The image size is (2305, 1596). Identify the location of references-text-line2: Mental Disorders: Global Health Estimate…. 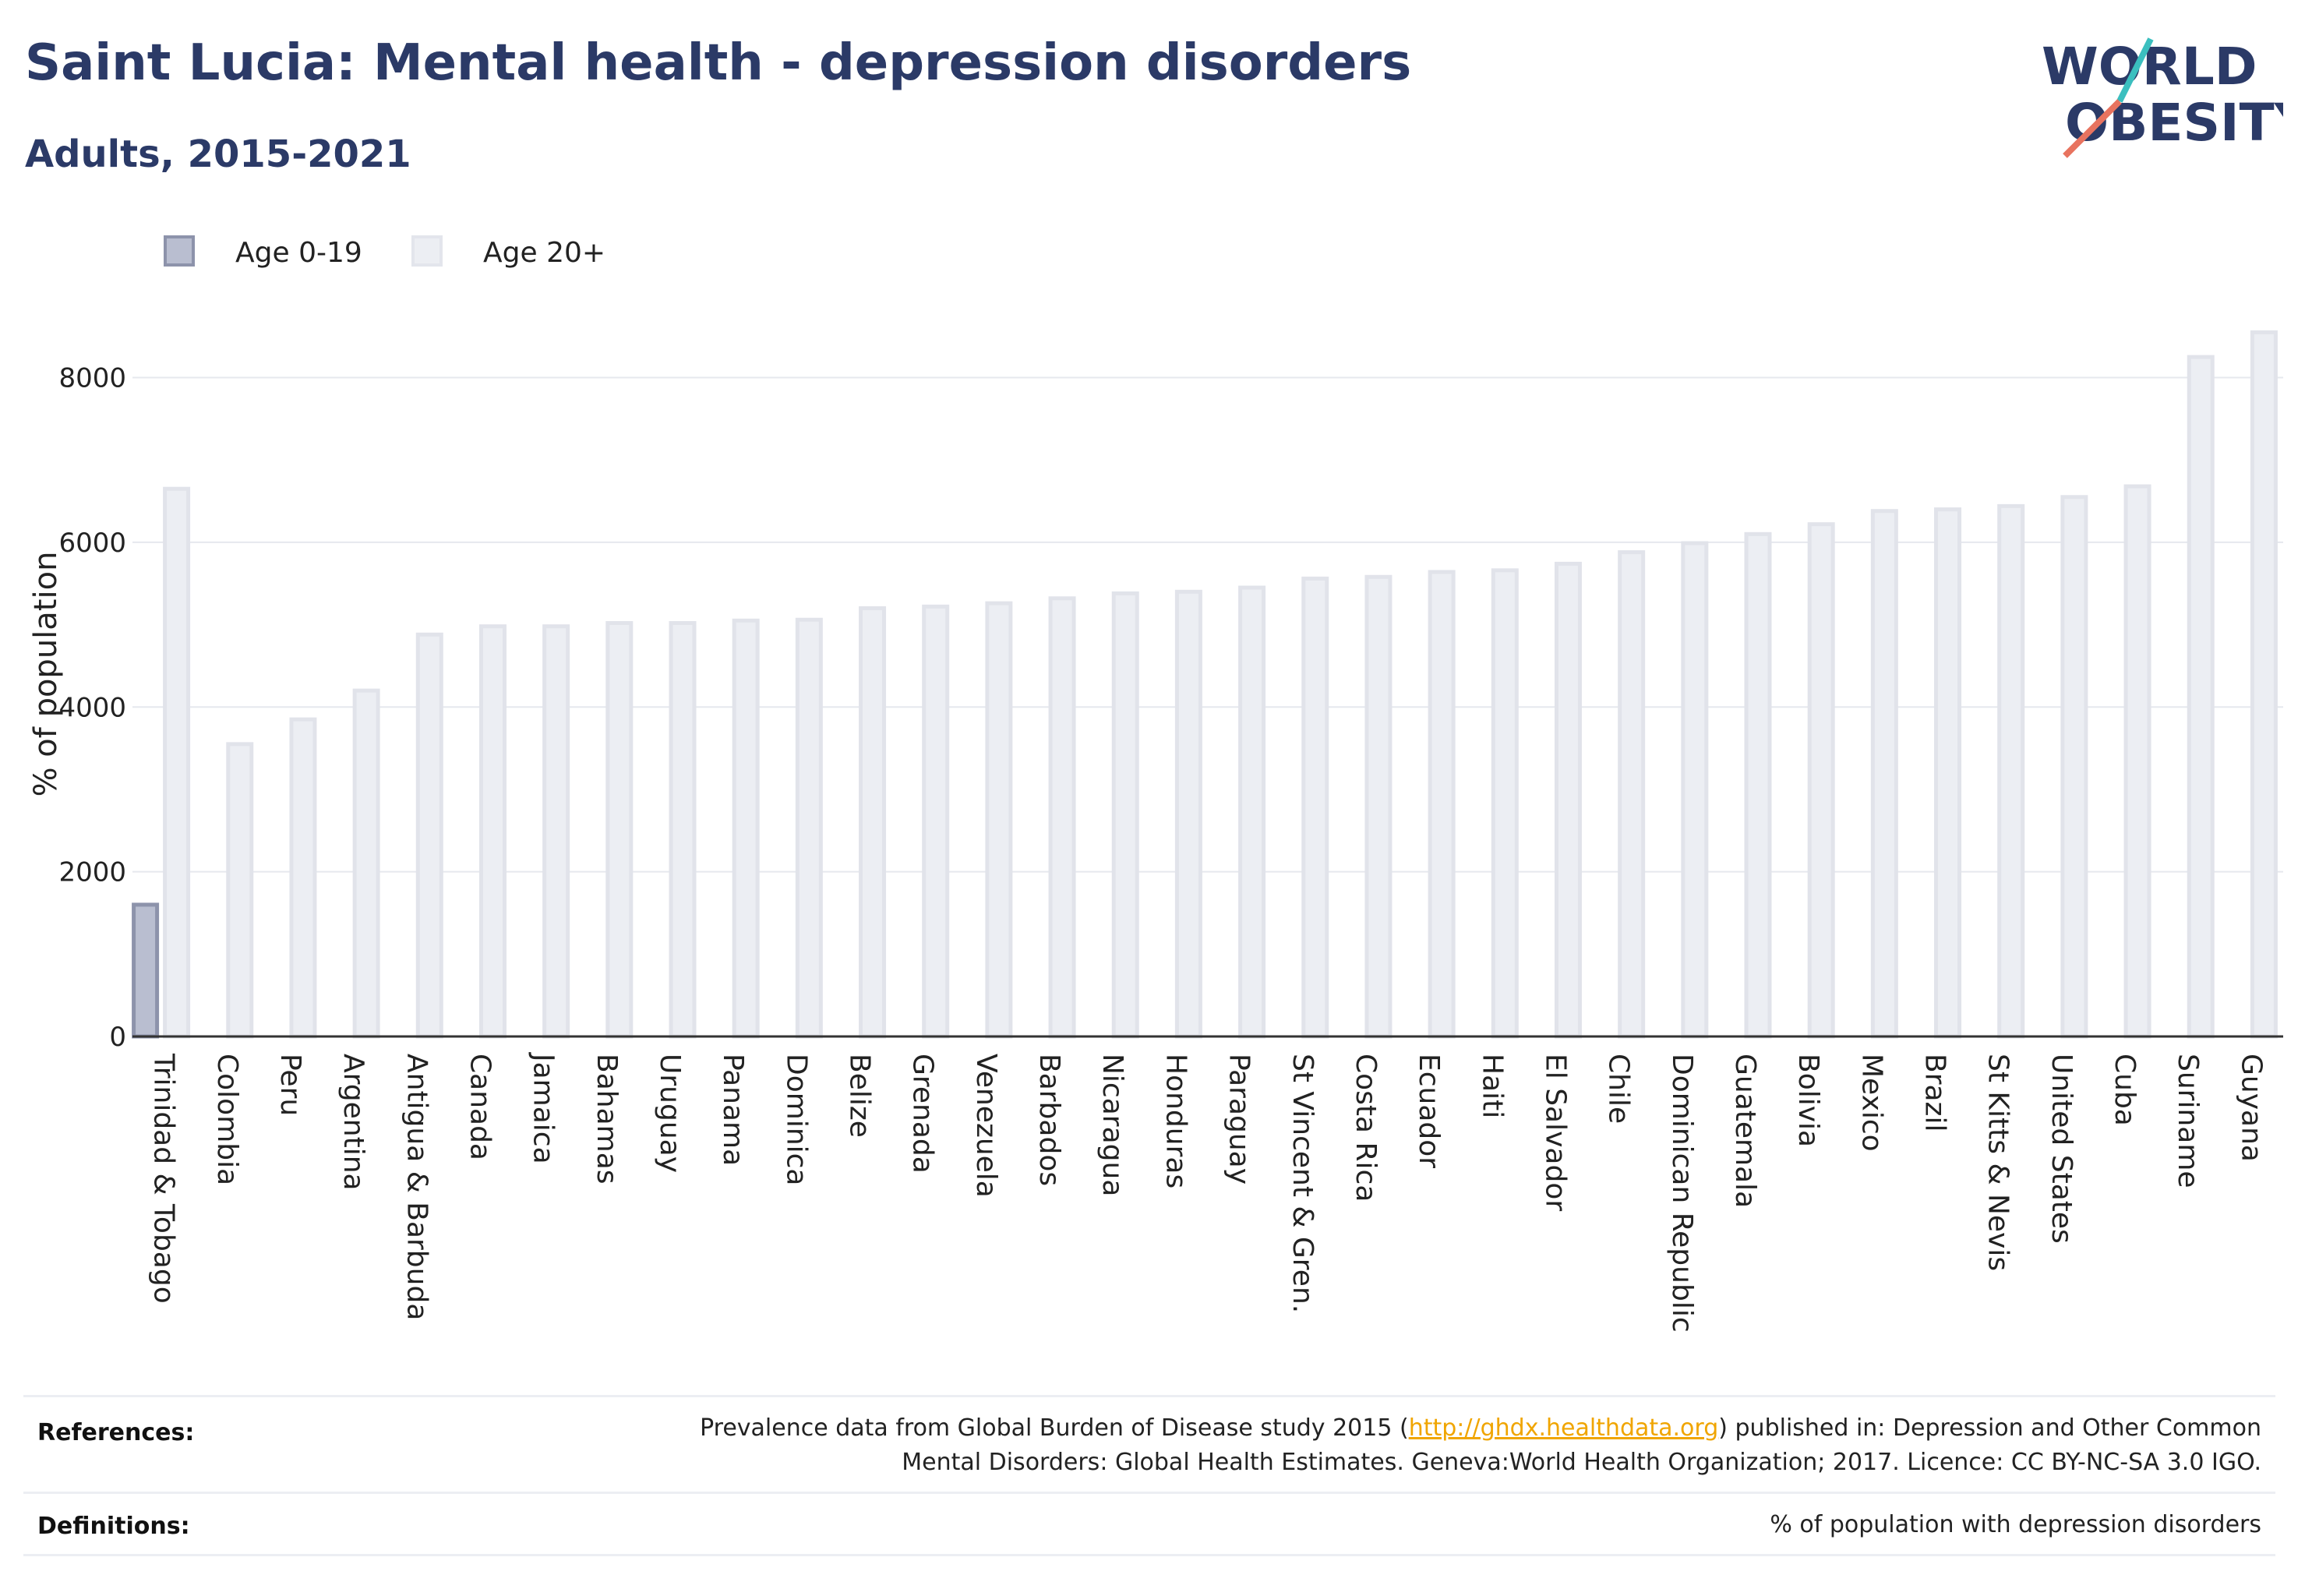
(1581, 1462).